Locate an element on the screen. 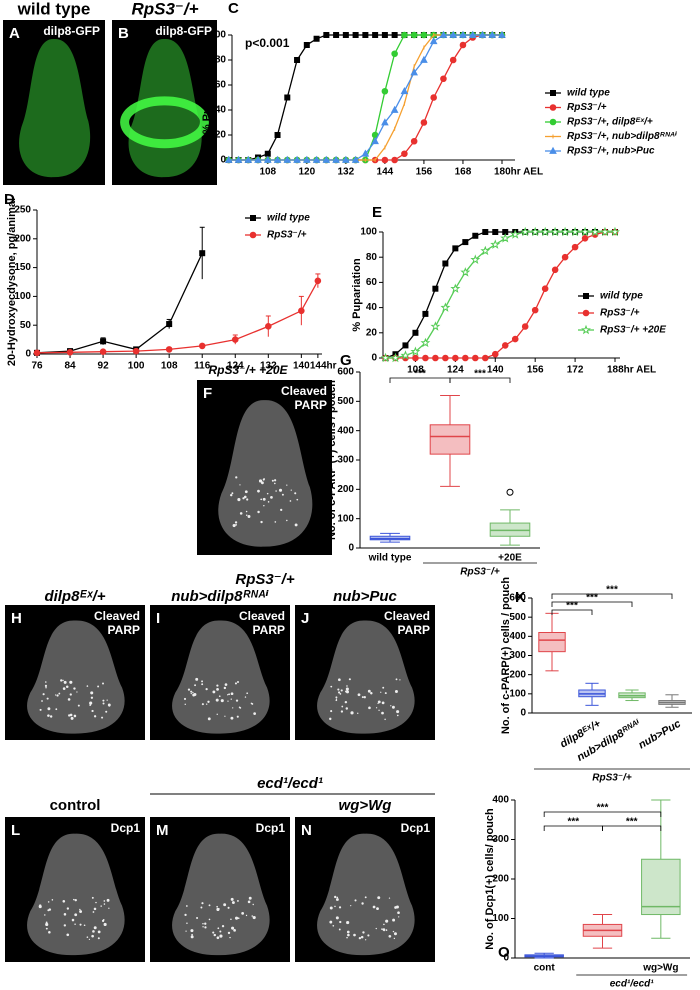 The height and width of the screenshot is (990, 700). legend-label: RpS3⁻/+, nub>dilp8ᴿᴺᴬⁱ is located at coordinates (622, 136).